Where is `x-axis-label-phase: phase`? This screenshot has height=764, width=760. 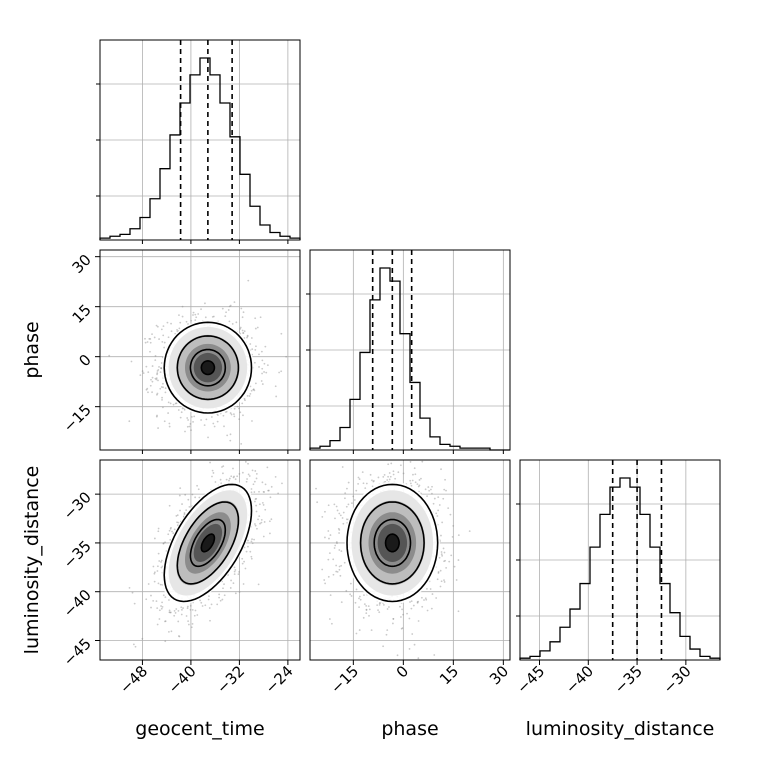
x-axis-label-phase: phase is located at coordinates (409, 729).